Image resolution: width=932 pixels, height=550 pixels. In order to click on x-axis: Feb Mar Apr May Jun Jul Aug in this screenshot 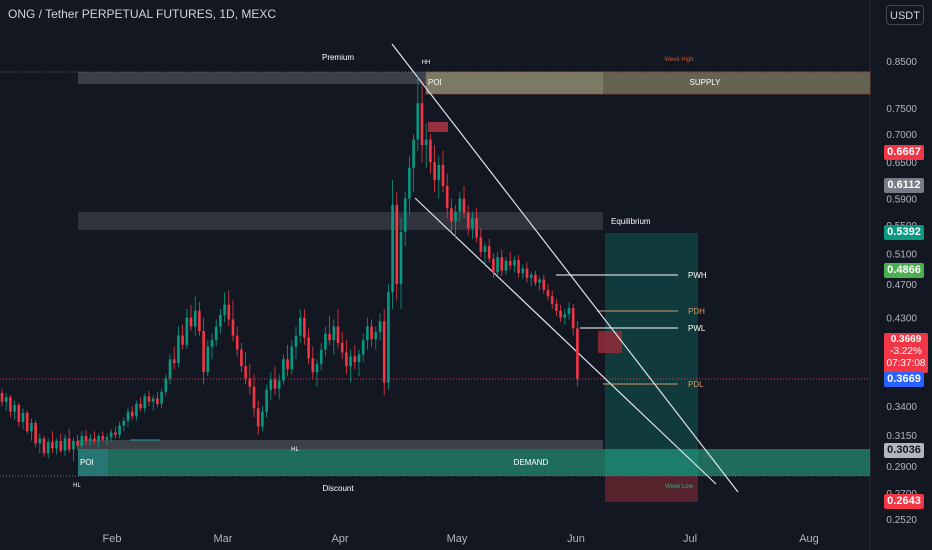, I will do `click(461, 539)`.